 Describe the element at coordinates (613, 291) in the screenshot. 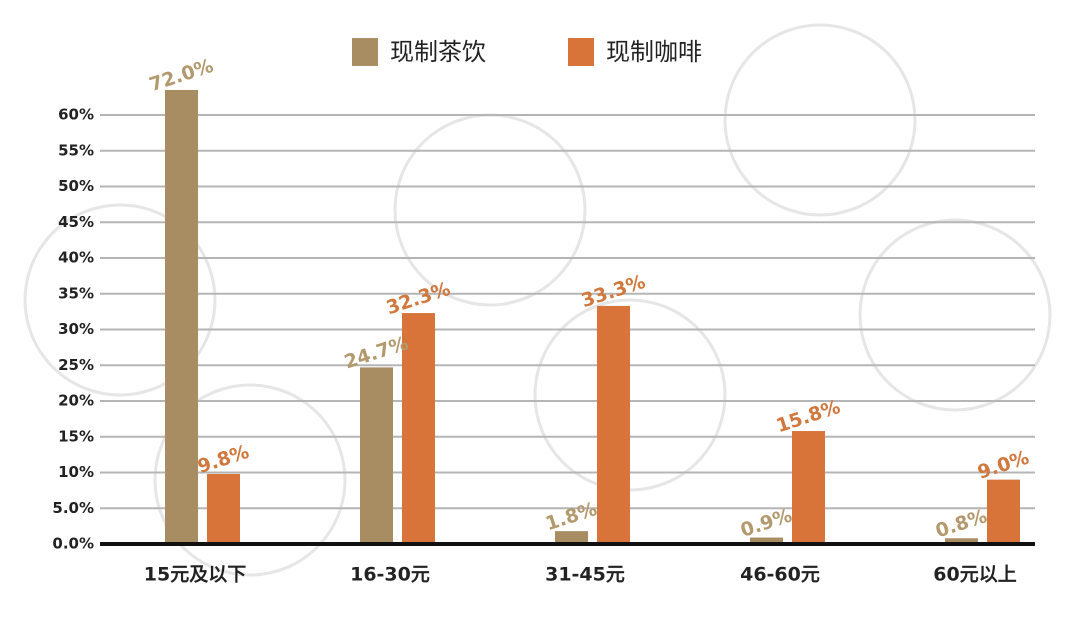

I see `value-label: 33.3%` at that location.